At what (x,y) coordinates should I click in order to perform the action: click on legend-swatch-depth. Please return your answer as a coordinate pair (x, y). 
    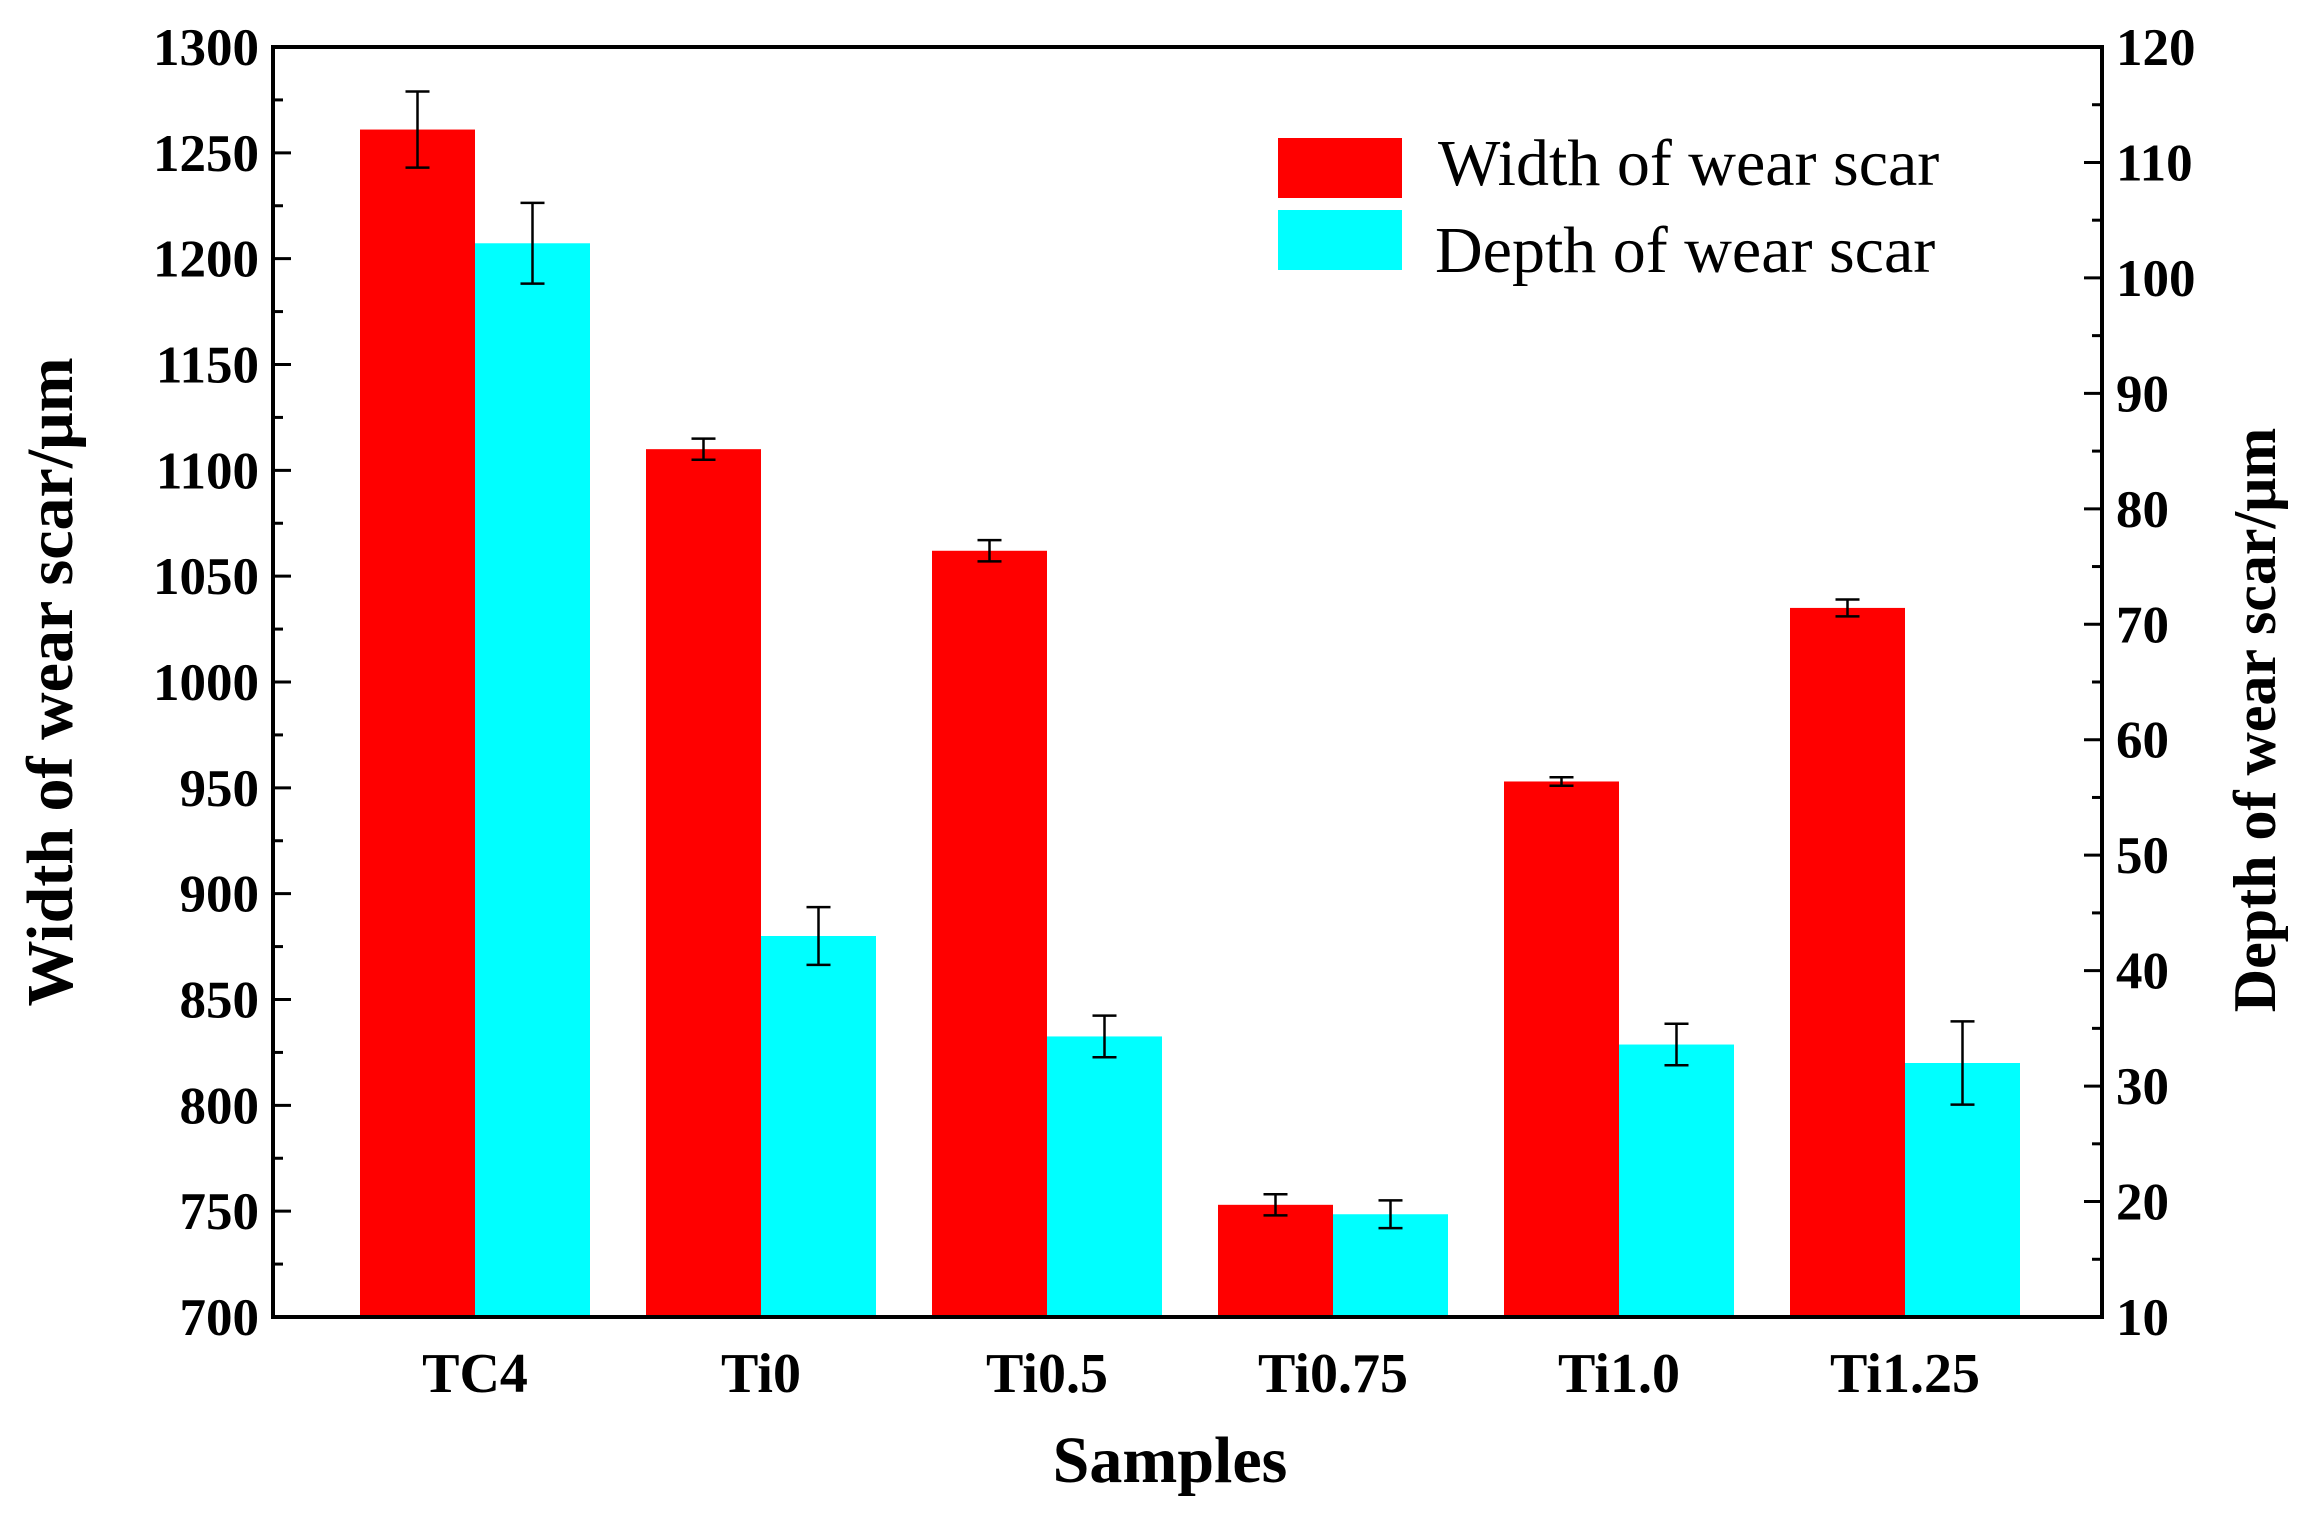
    Looking at the image, I should click on (1340, 240).